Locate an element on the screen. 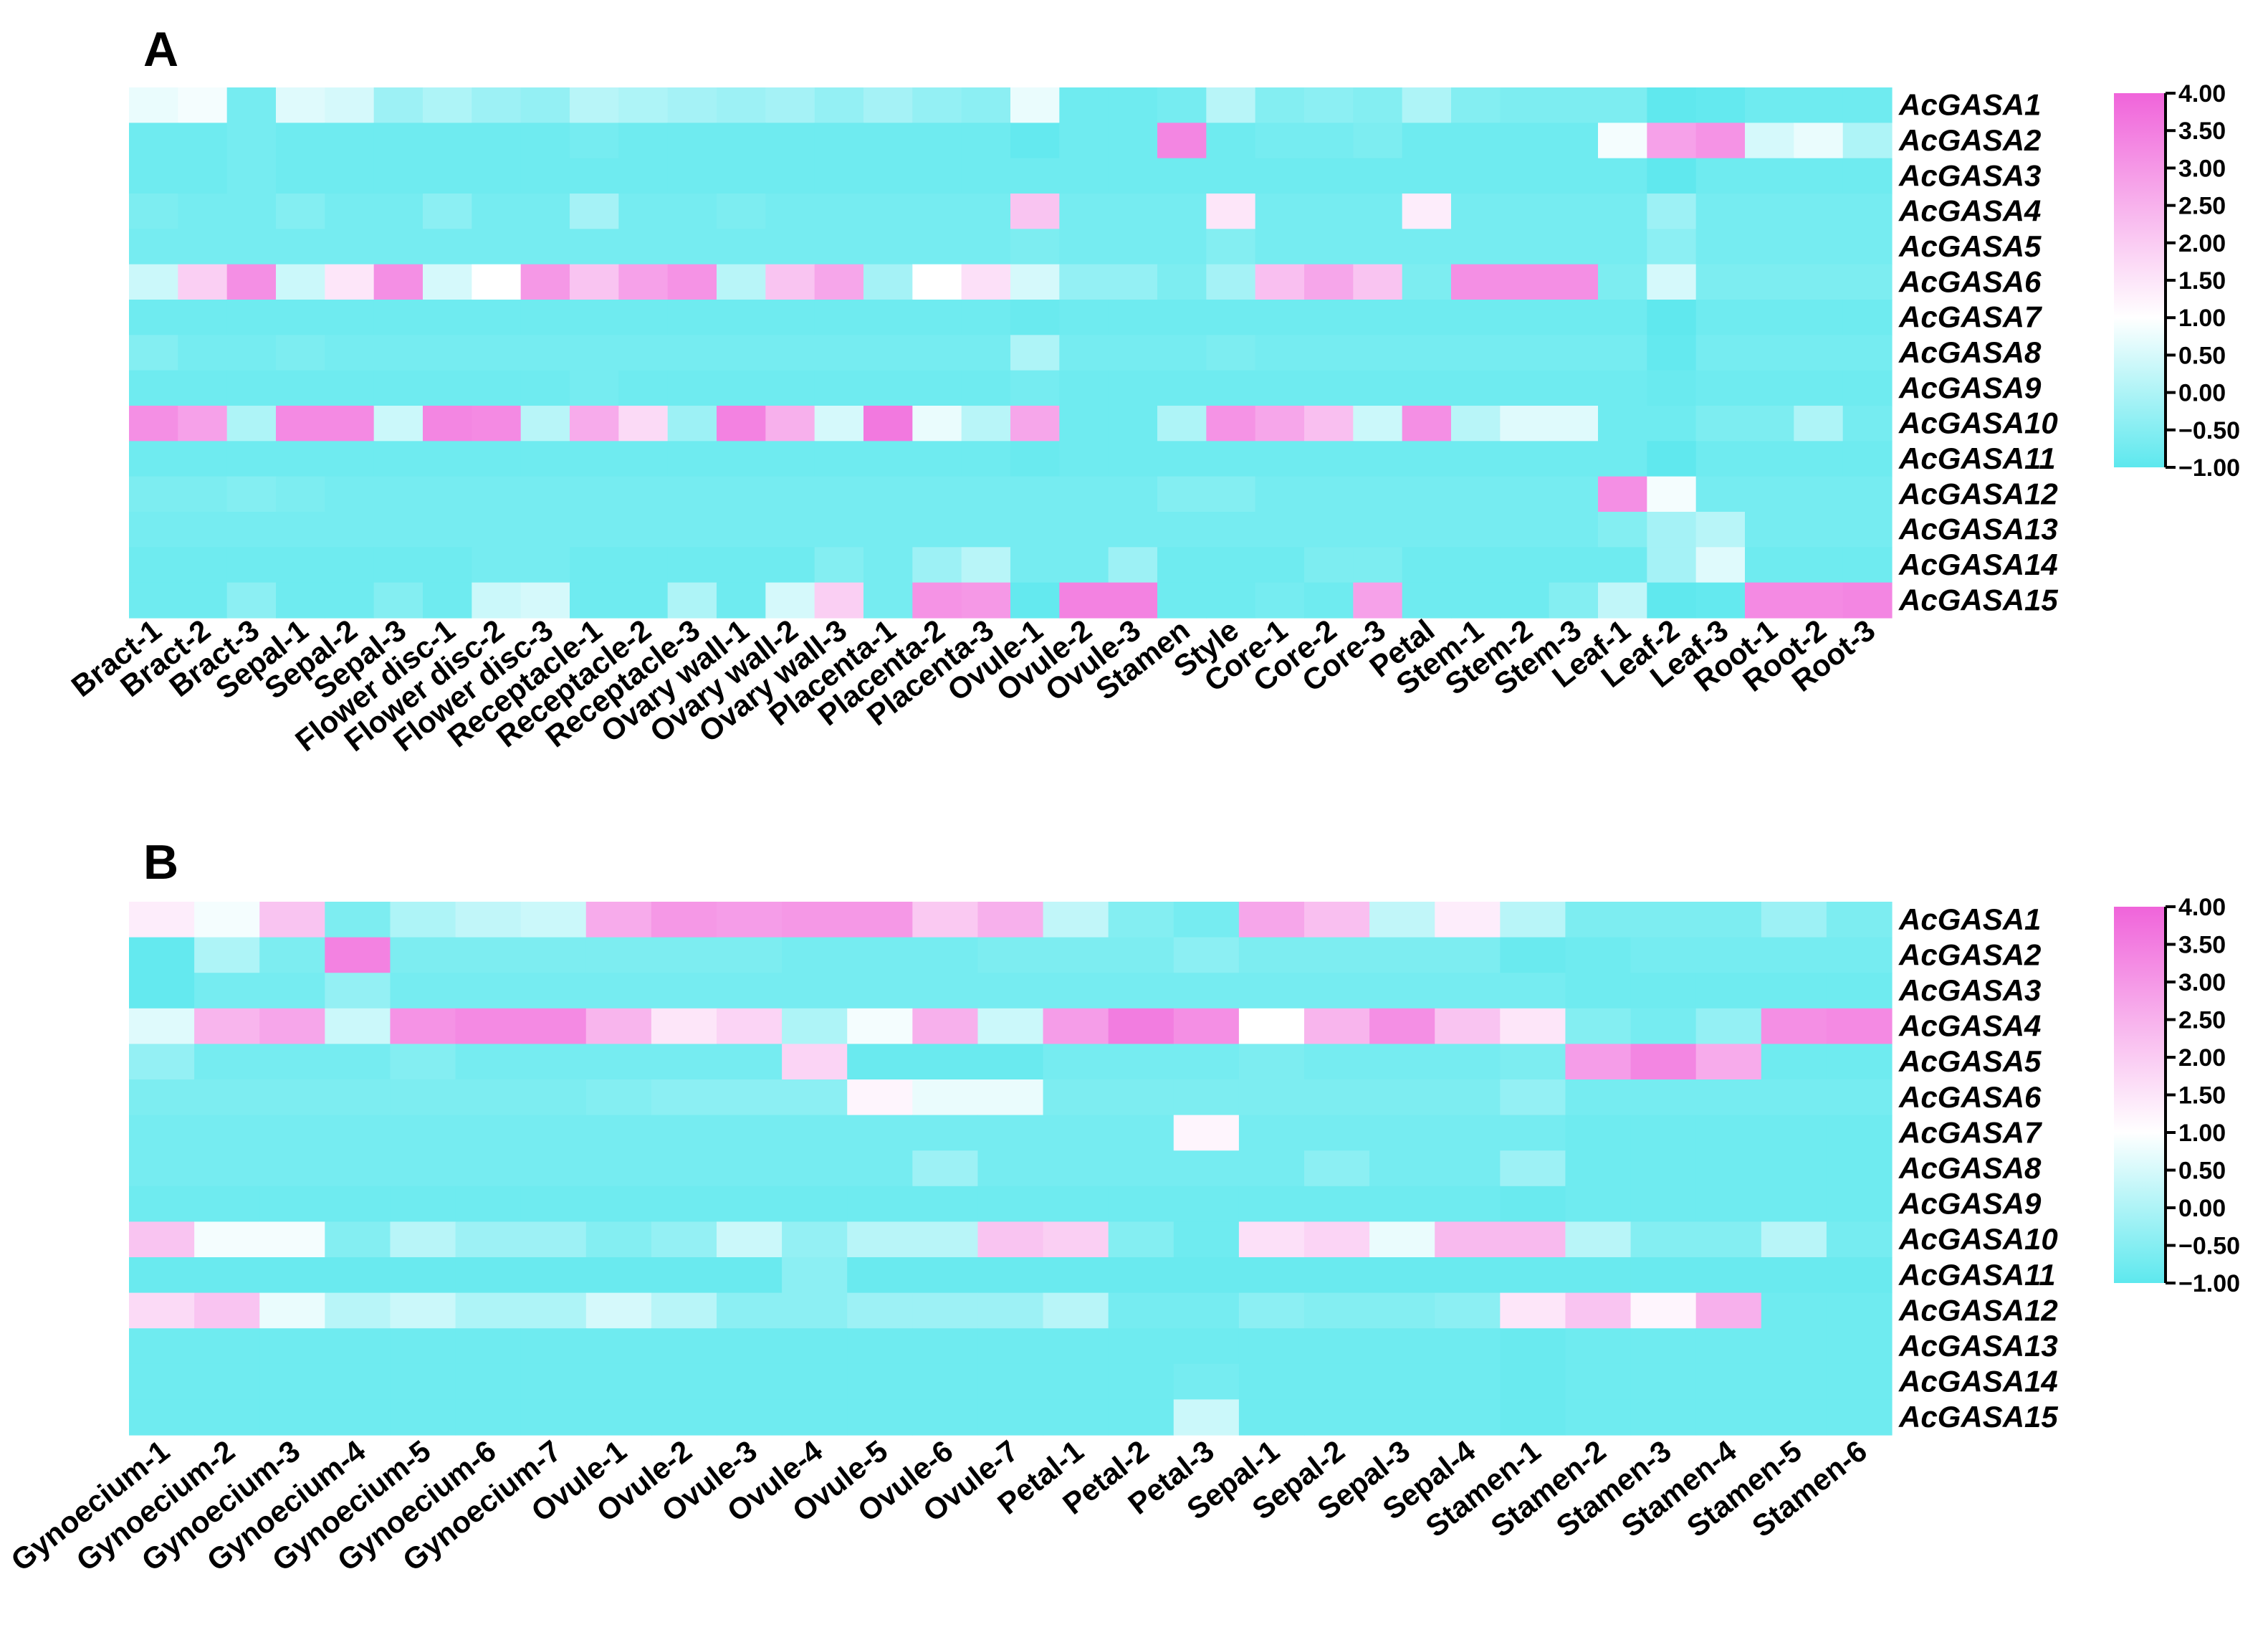 The image size is (2268, 1645). row-label: AcGASA7 is located at coordinates (1970, 1132).